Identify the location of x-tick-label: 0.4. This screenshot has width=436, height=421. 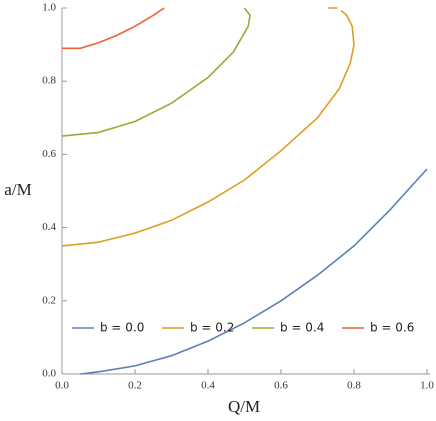
(208, 386).